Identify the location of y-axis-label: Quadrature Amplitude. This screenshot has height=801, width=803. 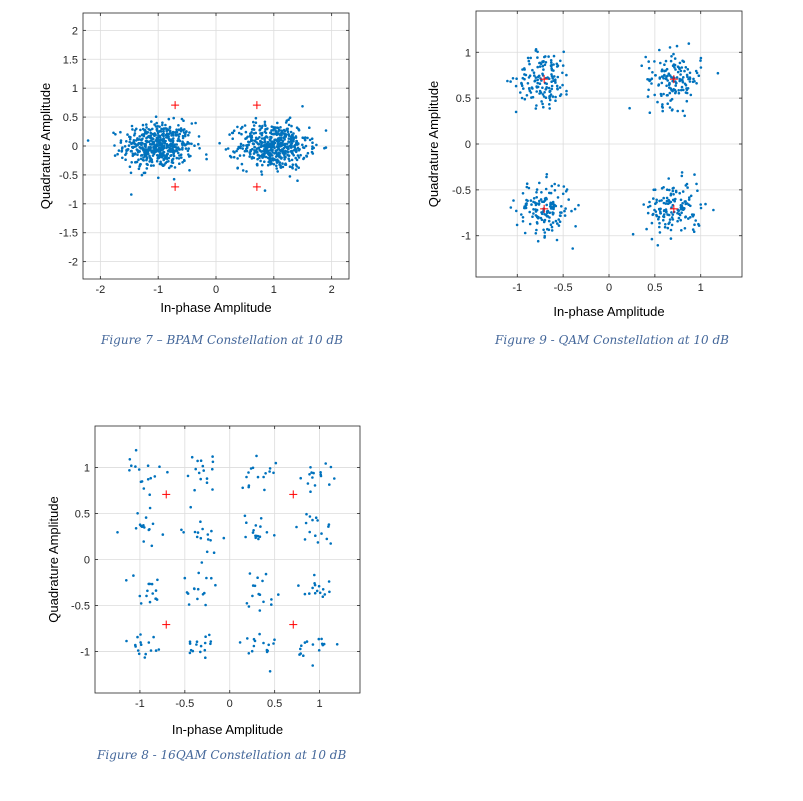
(53, 559).